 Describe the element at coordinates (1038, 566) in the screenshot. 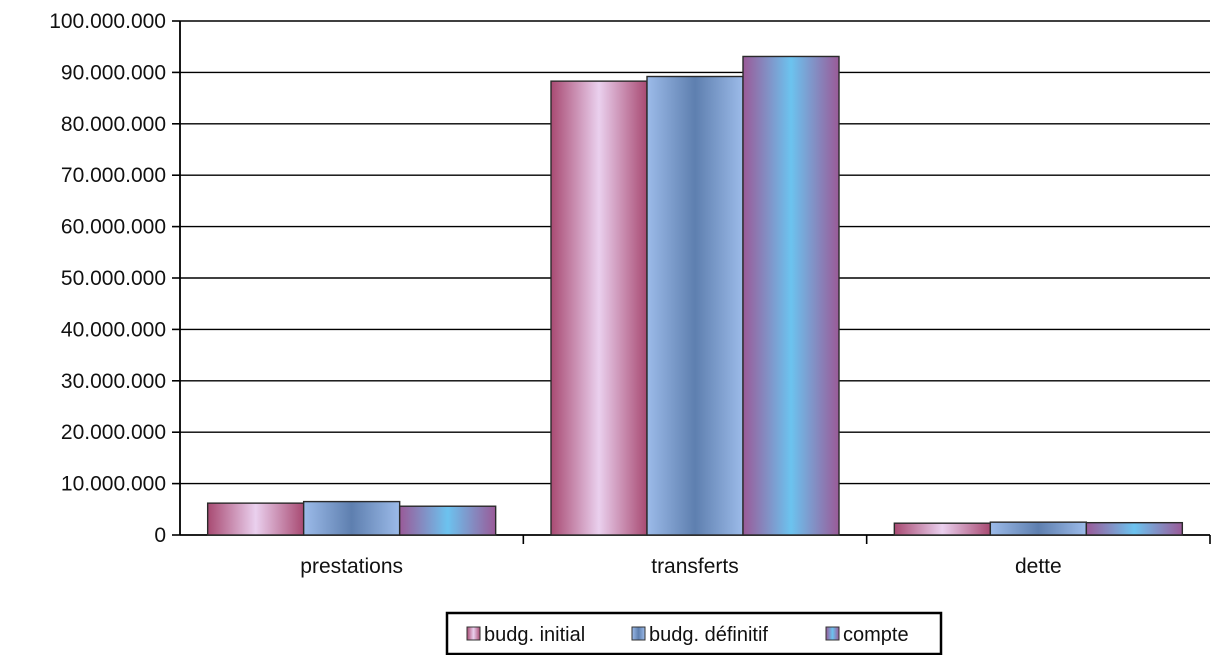

I see `x-tick-label-dette: dette` at that location.